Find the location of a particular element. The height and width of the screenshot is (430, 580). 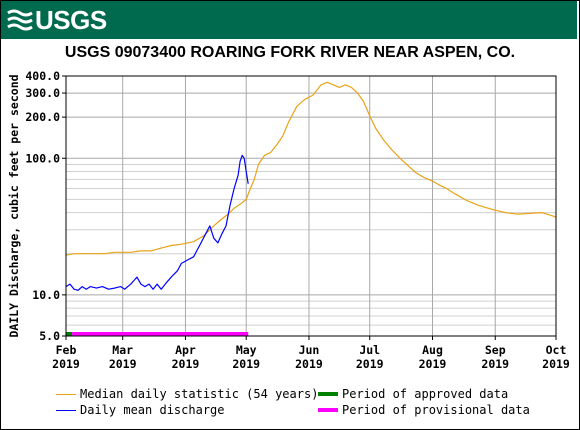

x-tick-label-month: Aug is located at coordinates (432, 350).